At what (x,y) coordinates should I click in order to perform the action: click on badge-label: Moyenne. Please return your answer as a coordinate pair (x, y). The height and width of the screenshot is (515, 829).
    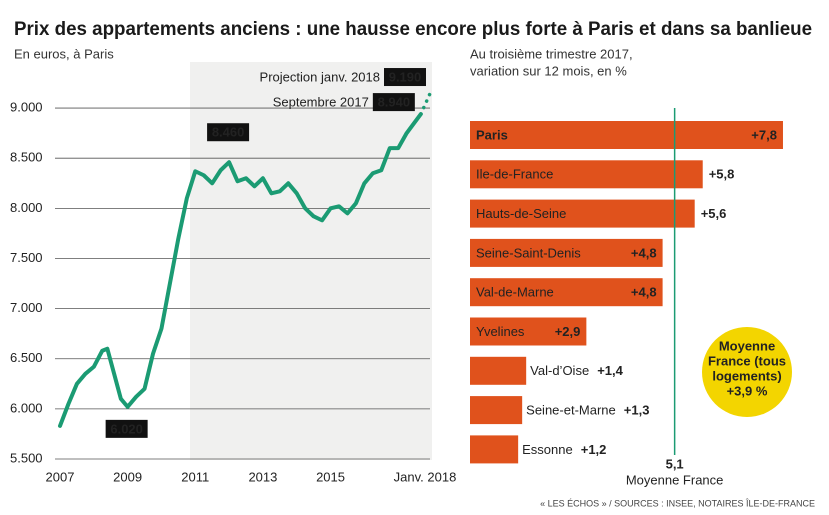
    Looking at the image, I should click on (747, 345).